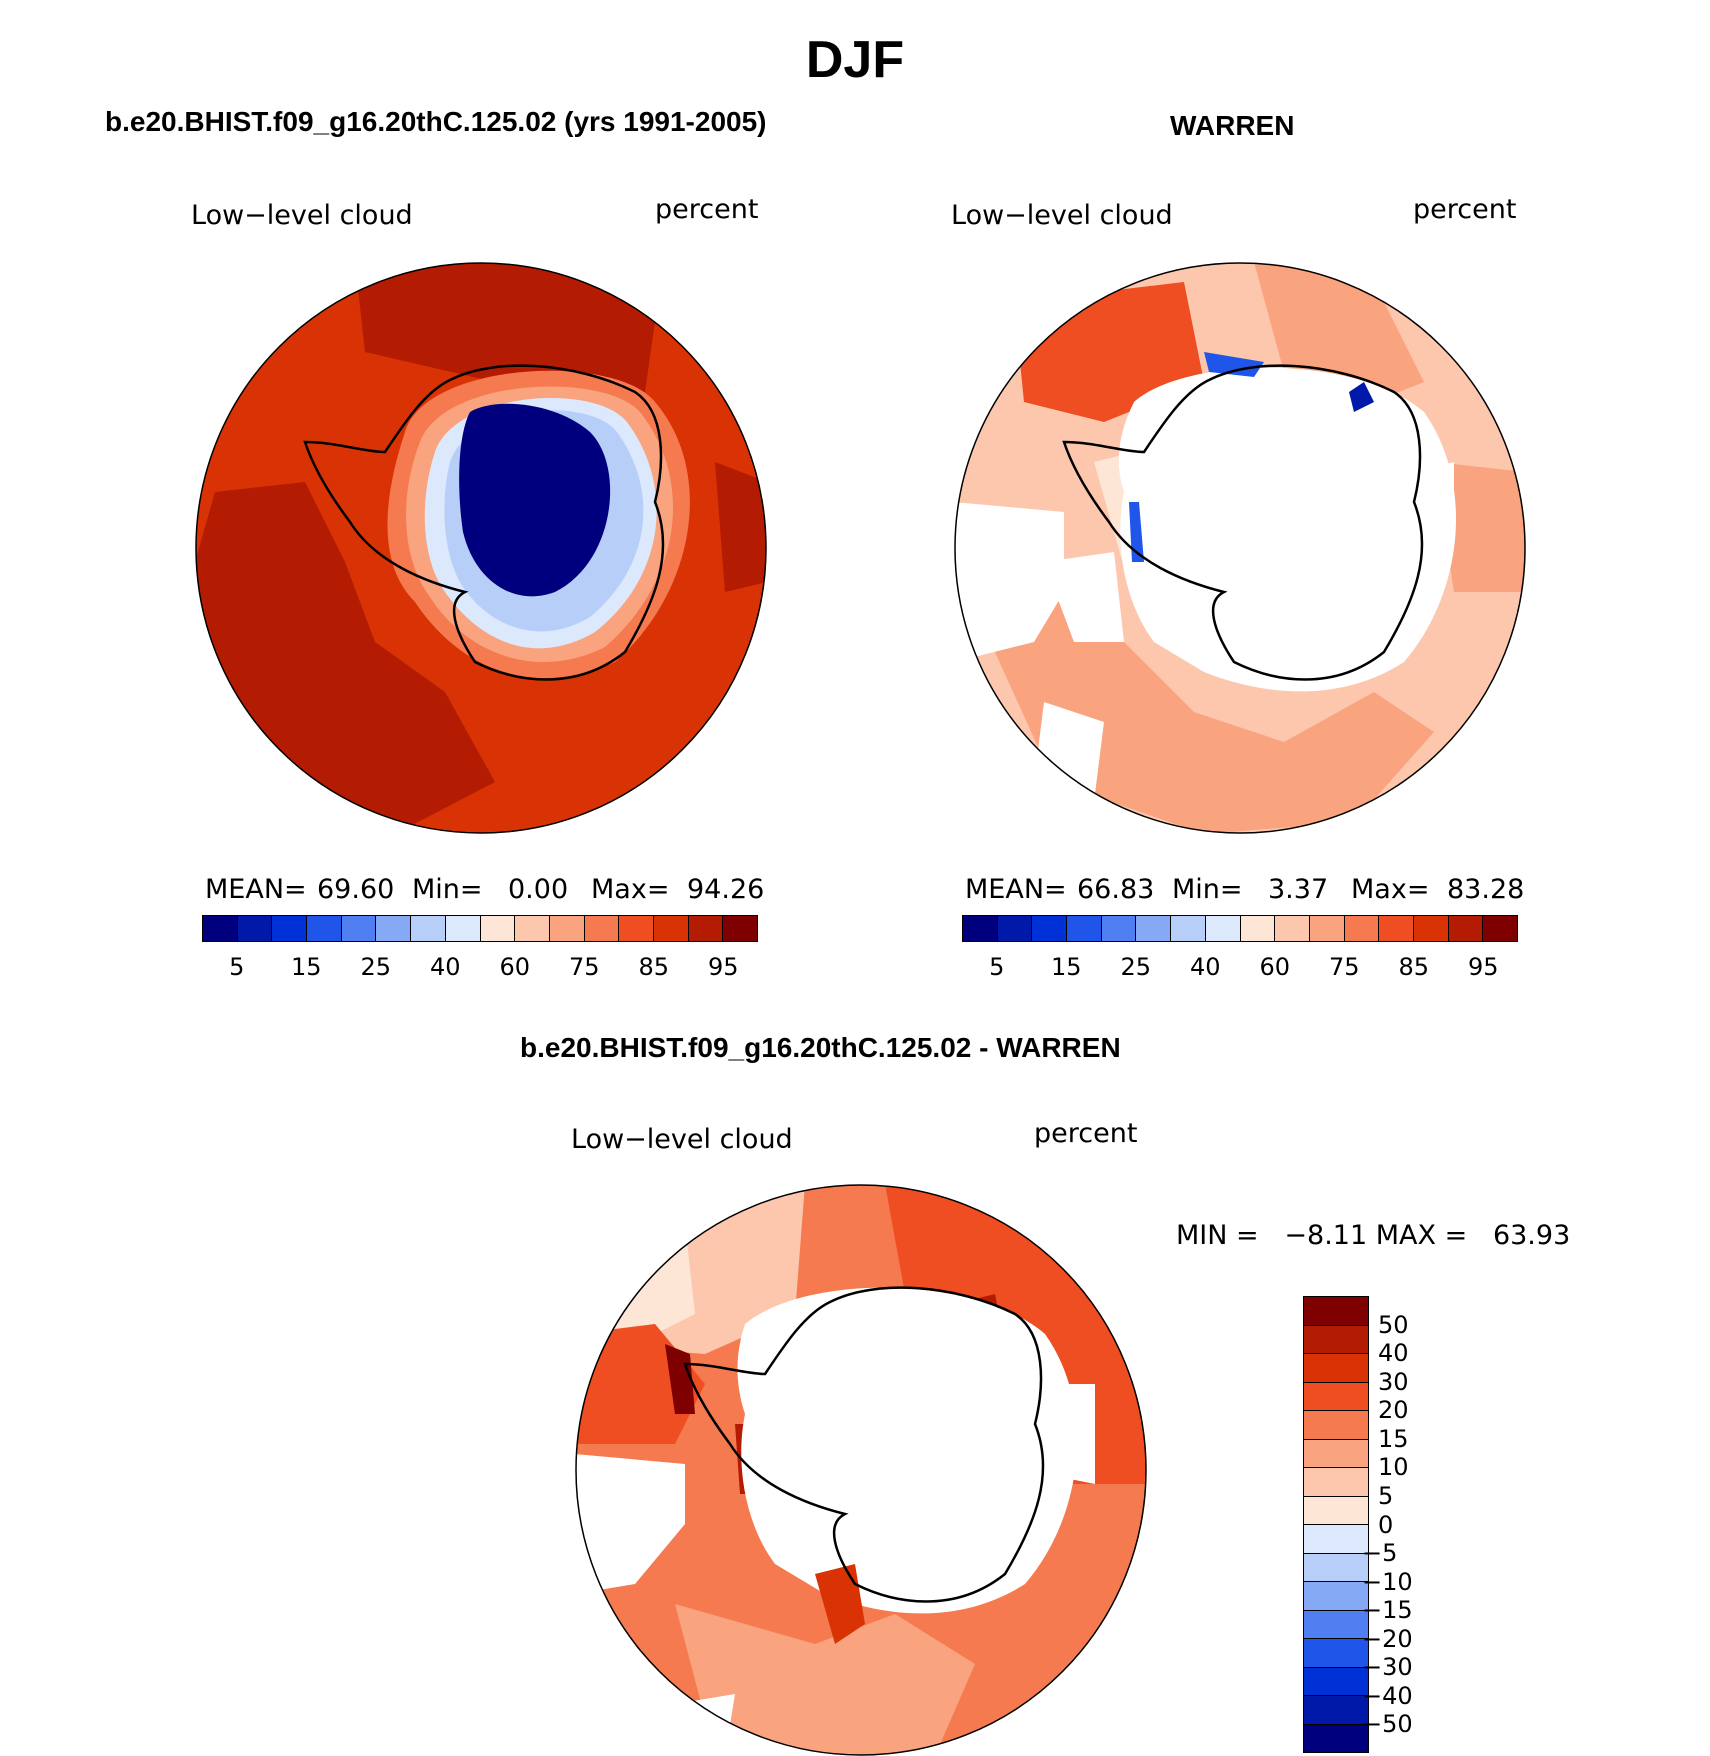 The image size is (1710, 1756). What do you see at coordinates (1387, 1724) in the screenshot?
I see `colorbar-tick-label: −50` at bounding box center [1387, 1724].